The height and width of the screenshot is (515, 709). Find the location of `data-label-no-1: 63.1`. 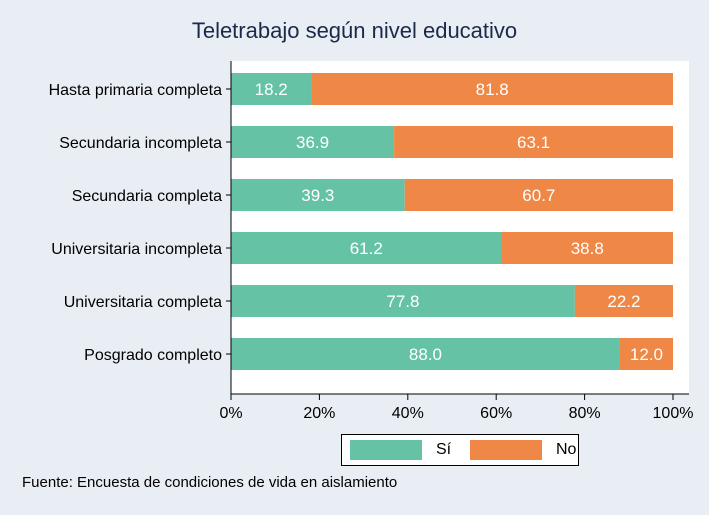

data-label-no-1: 63.1 is located at coordinates (533, 142).